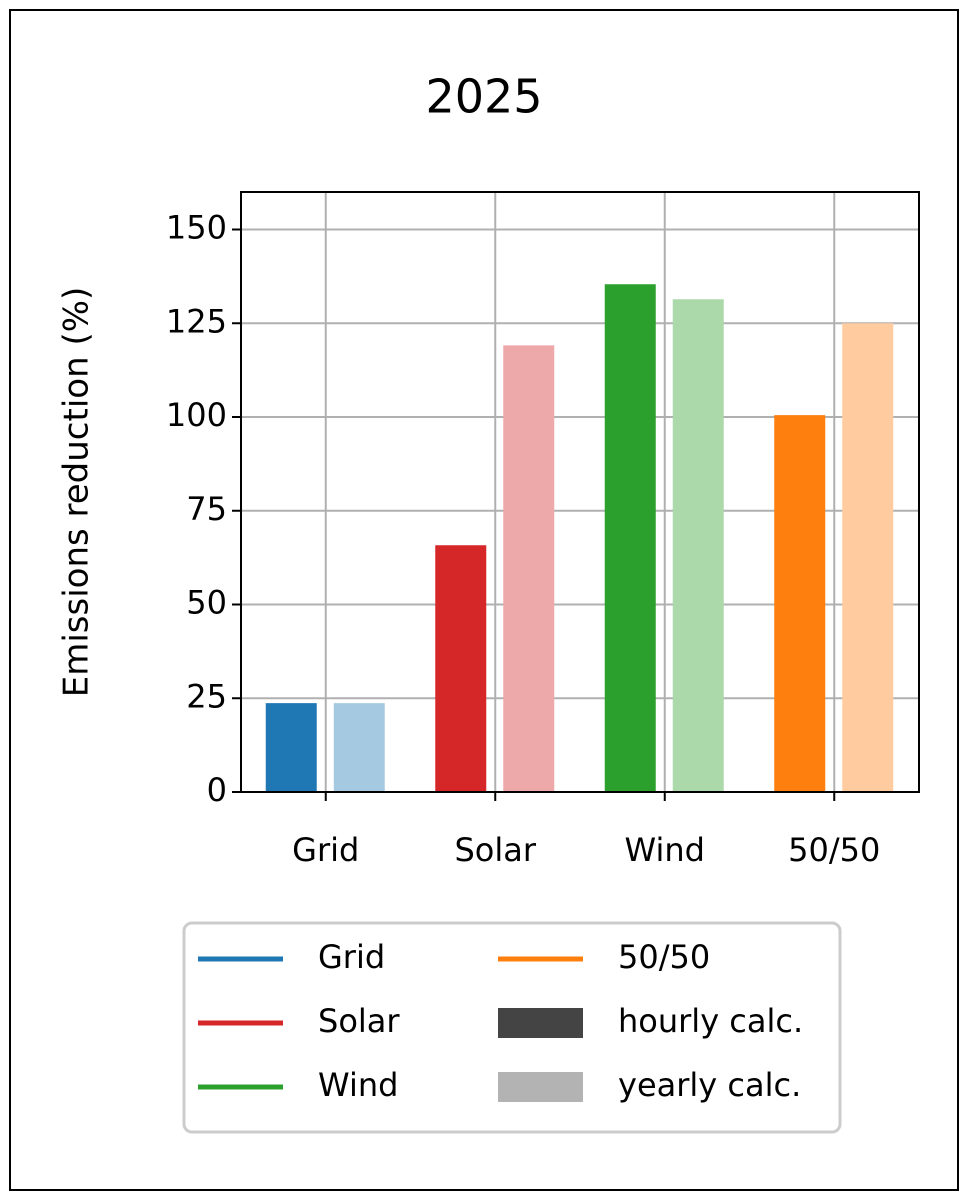 Image resolution: width=968 pixels, height=1200 pixels. Describe the element at coordinates (325, 850) in the screenshot. I see `x-tick-label: Grid` at that location.